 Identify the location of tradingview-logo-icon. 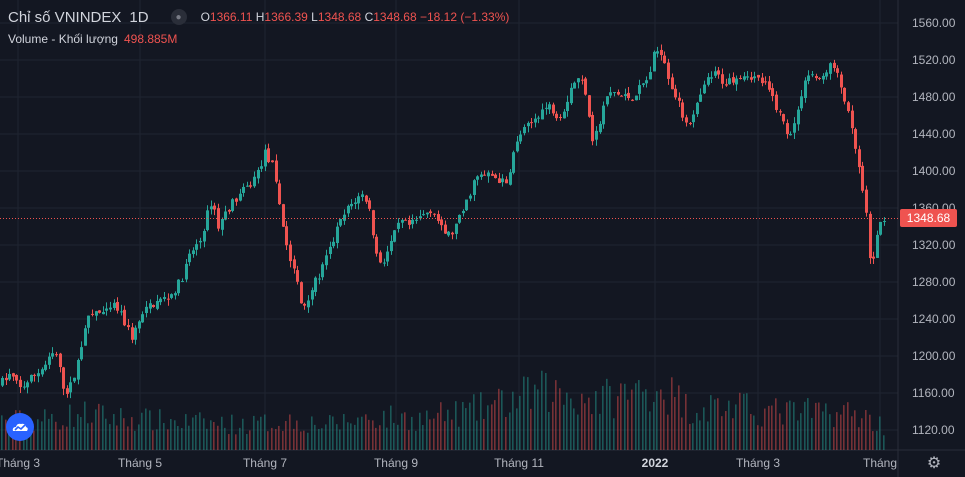
(20, 427).